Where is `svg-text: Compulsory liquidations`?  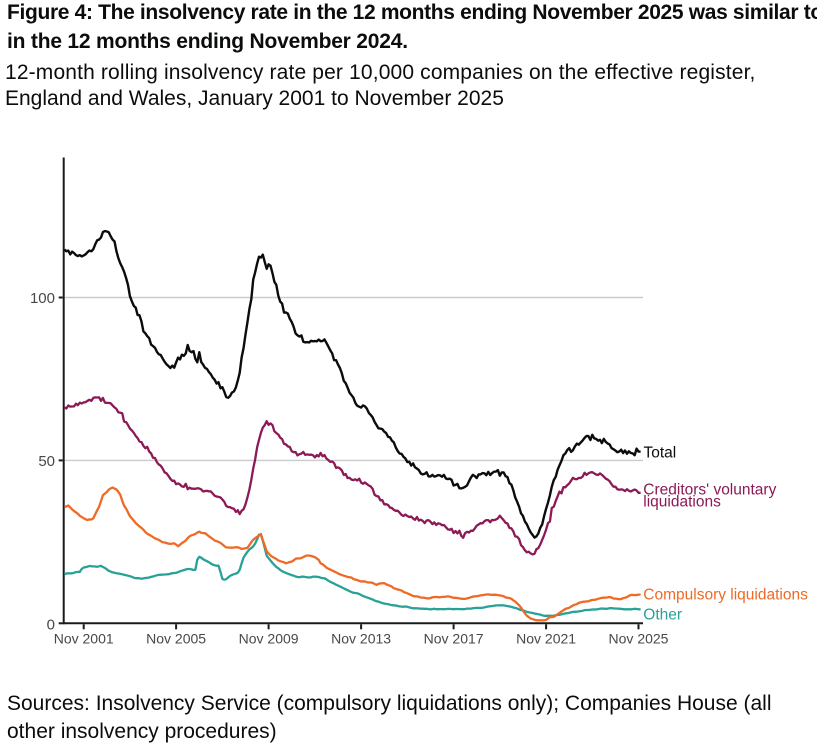 svg-text: Compulsory liquidations is located at coordinates (725, 594).